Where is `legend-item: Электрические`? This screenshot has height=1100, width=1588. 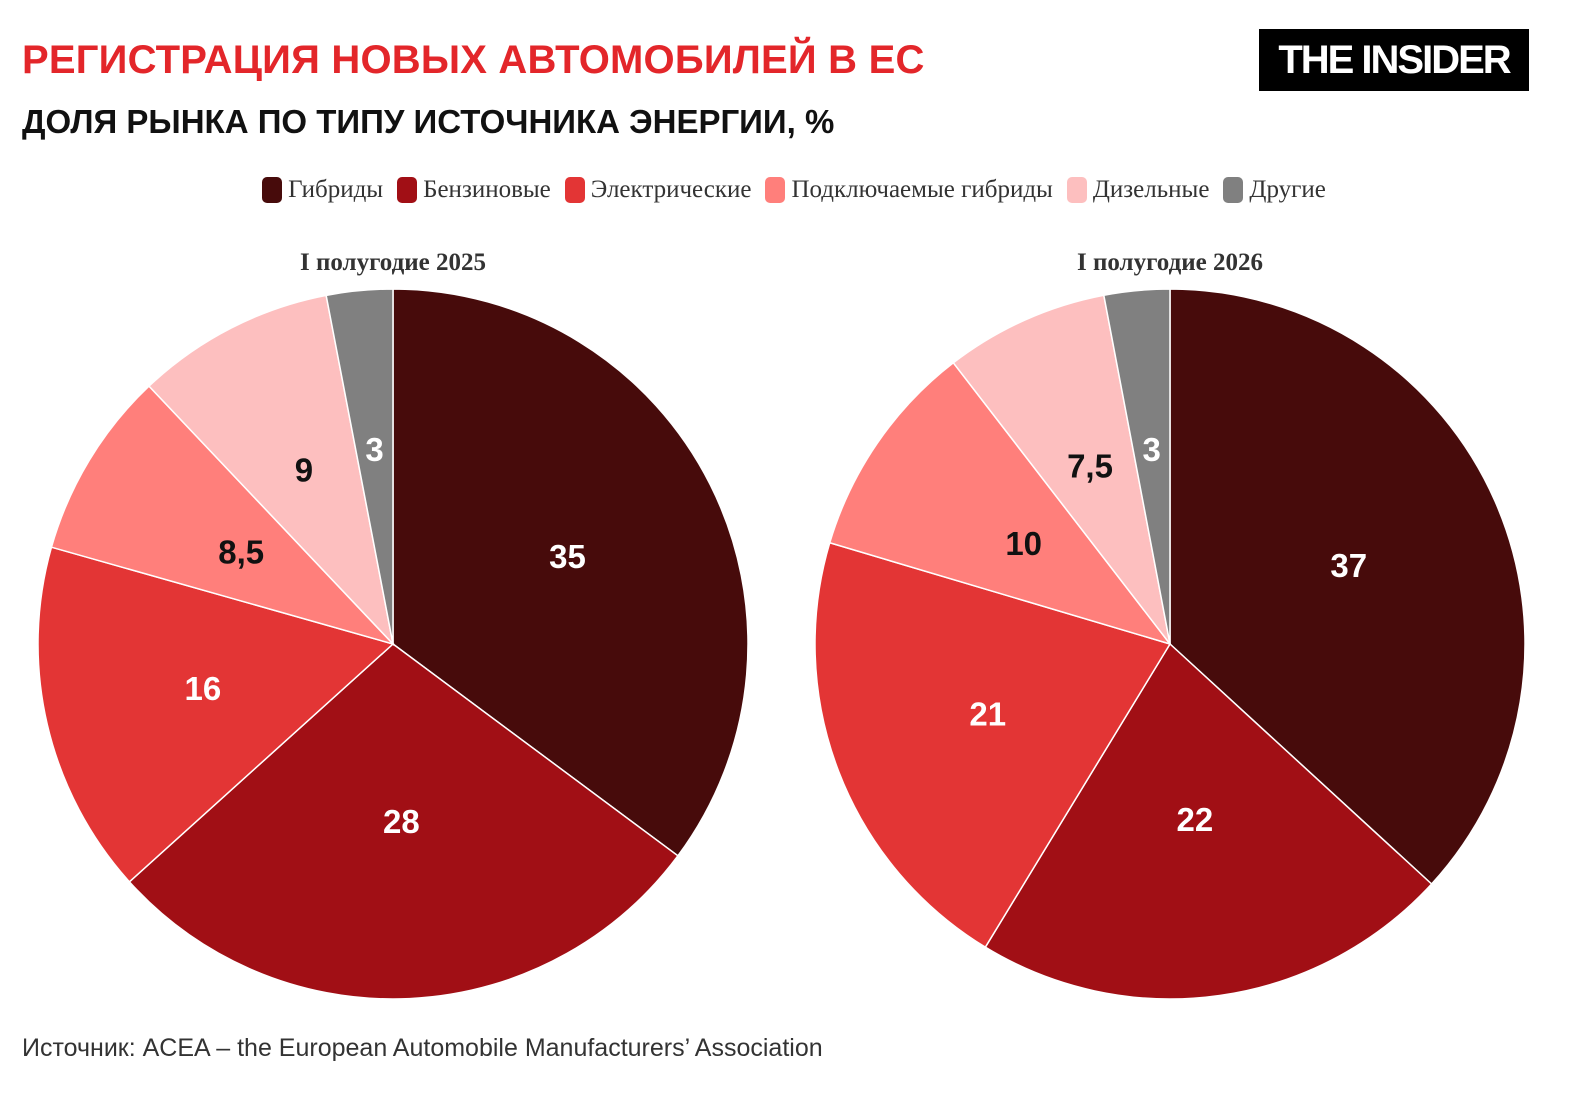
legend-item: Электрические is located at coordinates (658, 190).